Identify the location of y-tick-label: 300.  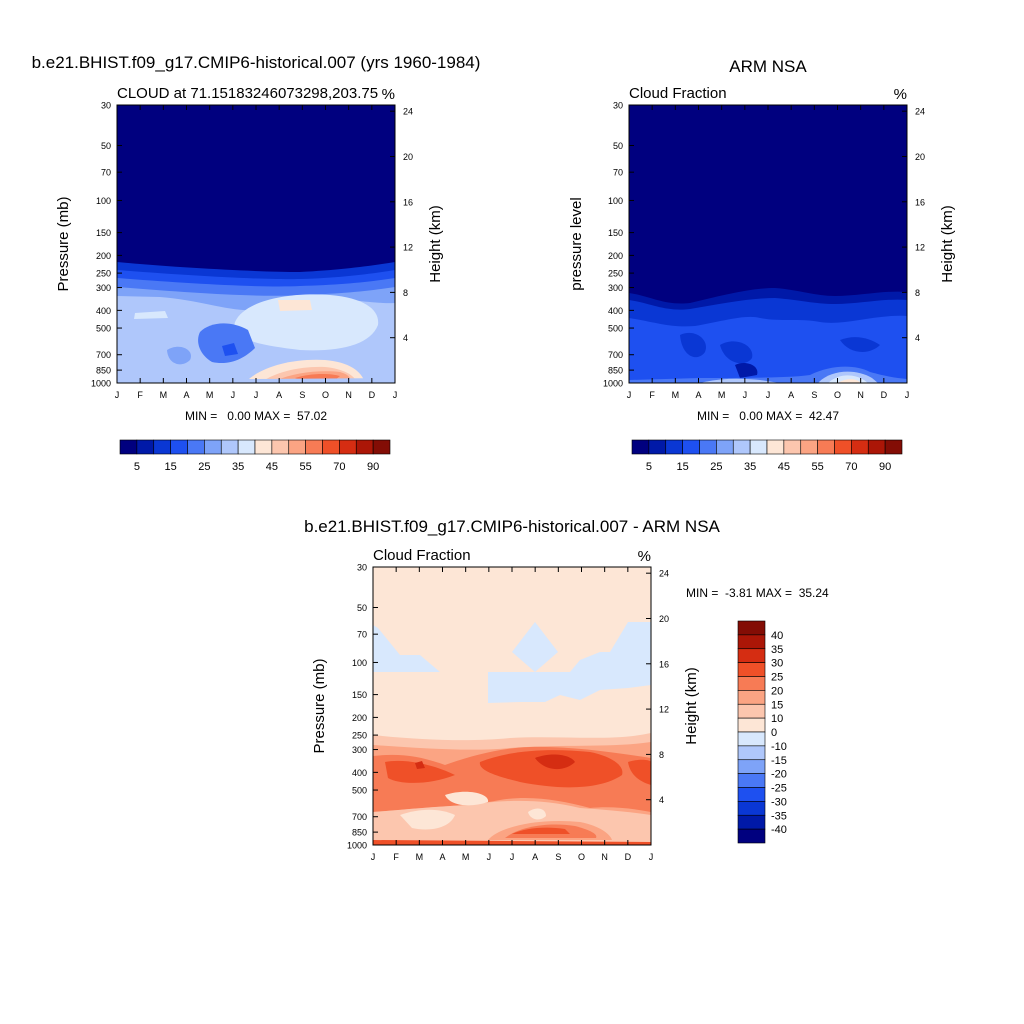
(103, 288).